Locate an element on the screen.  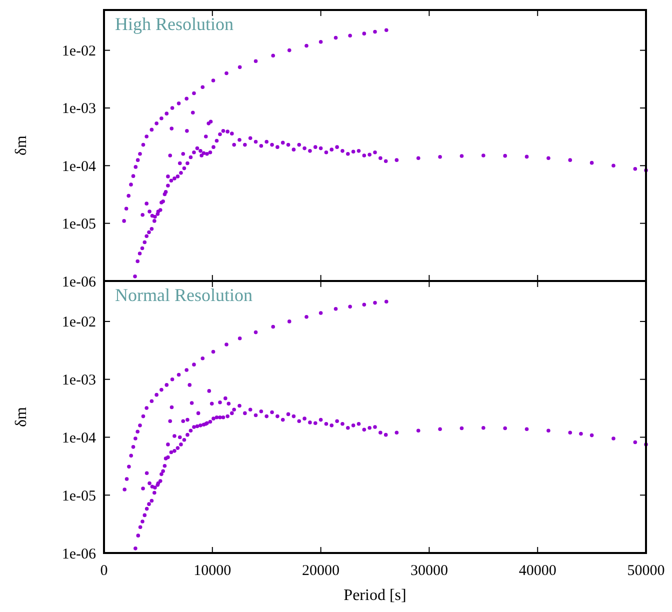
x-tick-label: 30000 is located at coordinates (429, 571).